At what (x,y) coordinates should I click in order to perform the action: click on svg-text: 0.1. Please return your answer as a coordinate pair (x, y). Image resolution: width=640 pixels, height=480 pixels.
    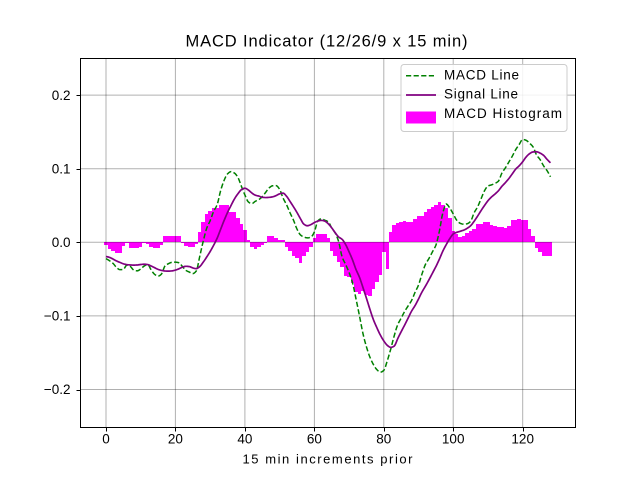
    Looking at the image, I should click on (61, 168).